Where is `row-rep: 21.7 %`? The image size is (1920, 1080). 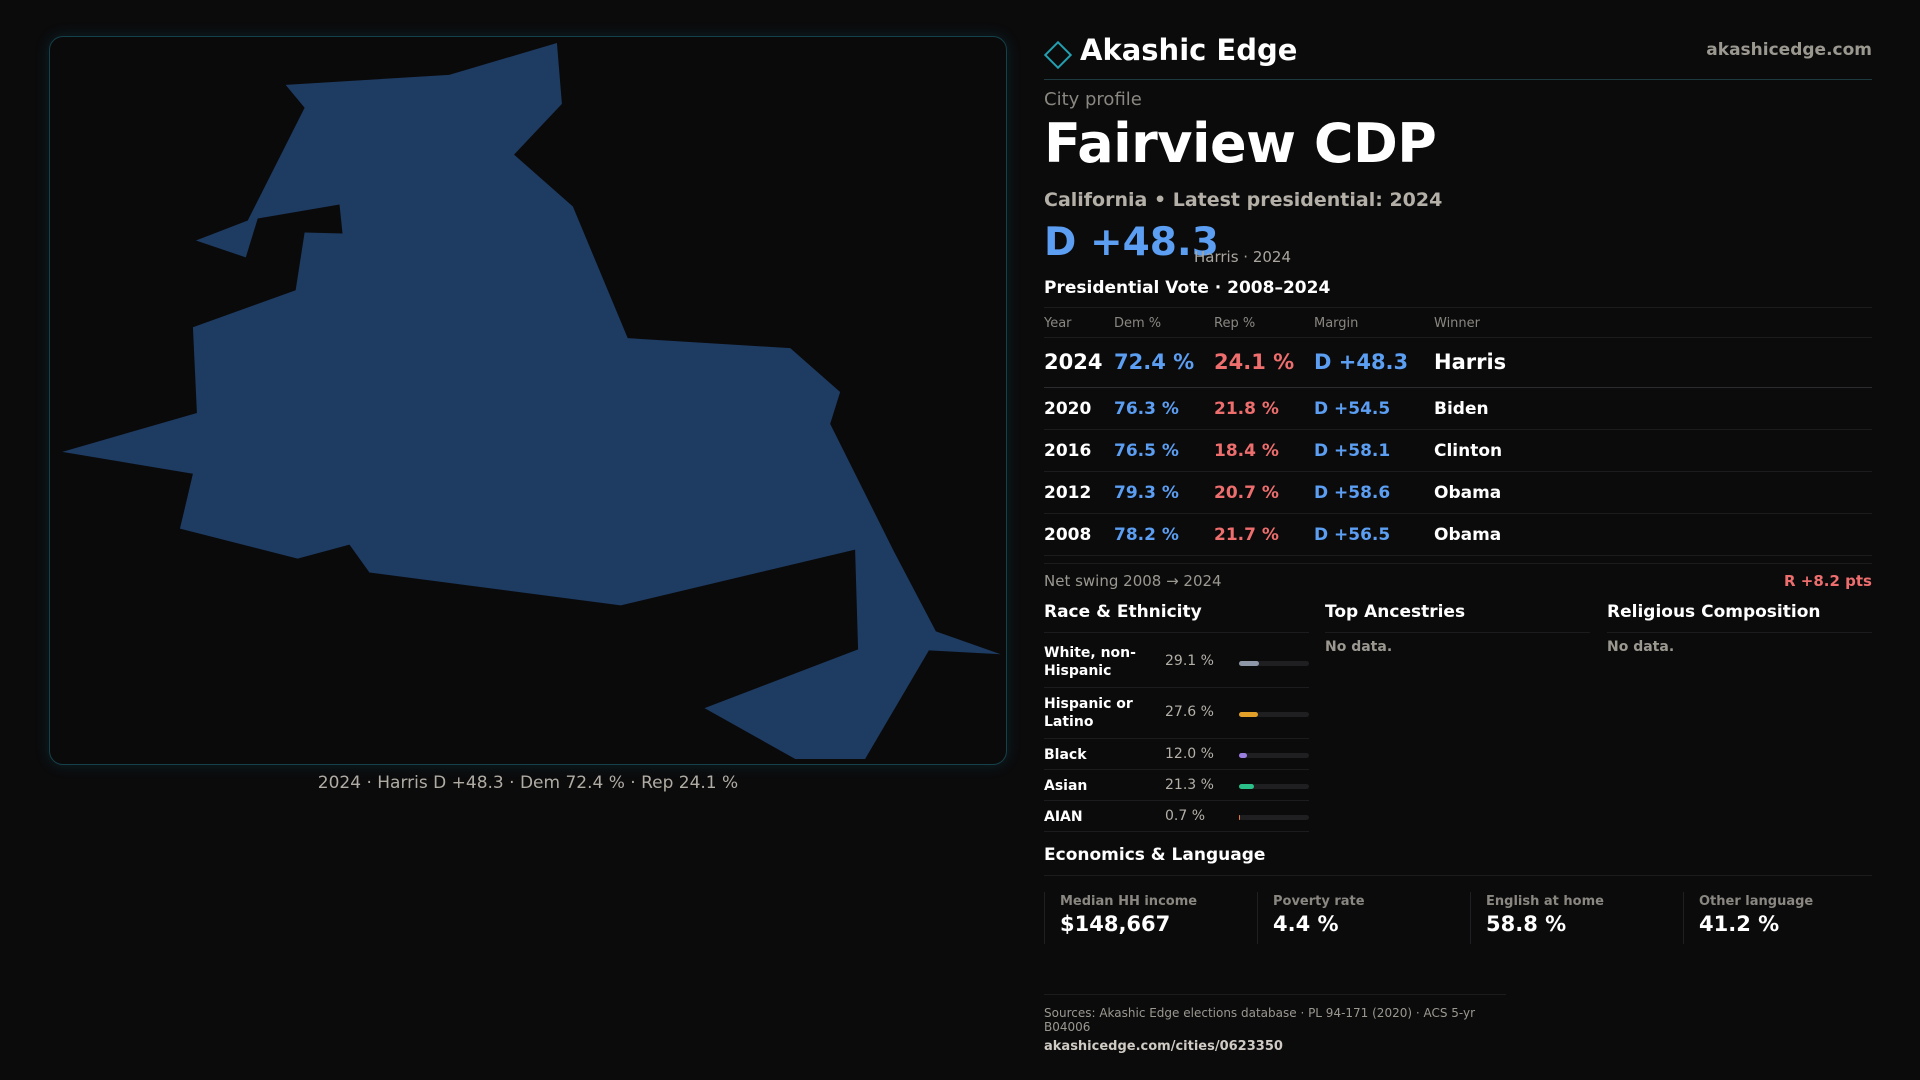 row-rep: 21.7 % is located at coordinates (1246, 535).